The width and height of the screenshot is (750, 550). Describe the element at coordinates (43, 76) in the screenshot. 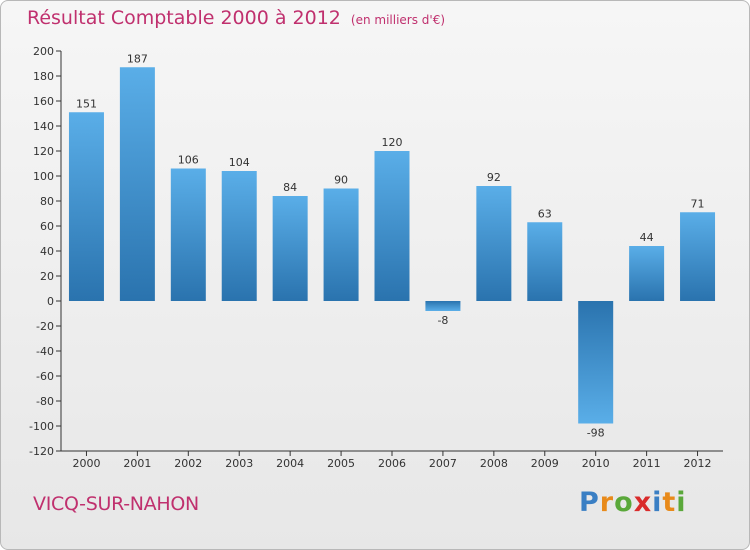

I see `y-tick-label: 180` at that location.